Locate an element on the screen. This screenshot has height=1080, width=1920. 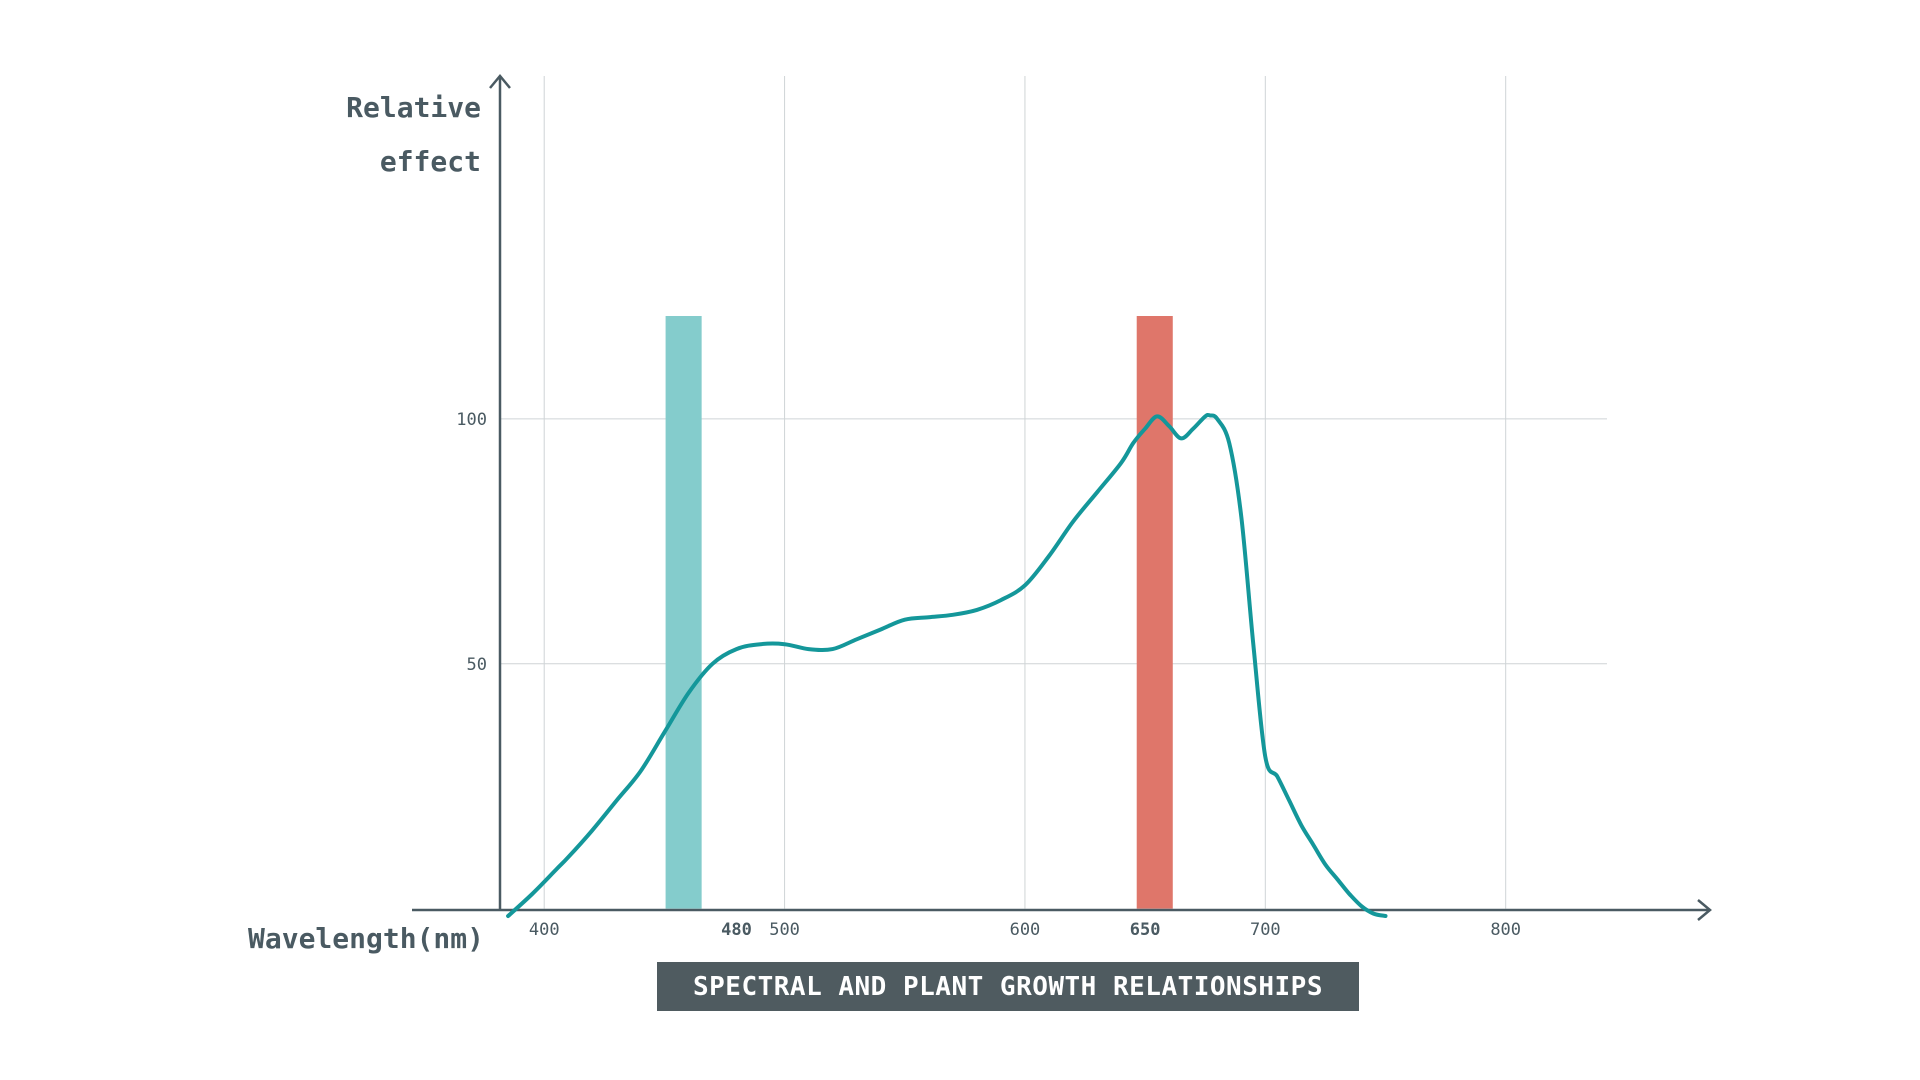
x-tick-label-700: 700 is located at coordinates (1265, 930).